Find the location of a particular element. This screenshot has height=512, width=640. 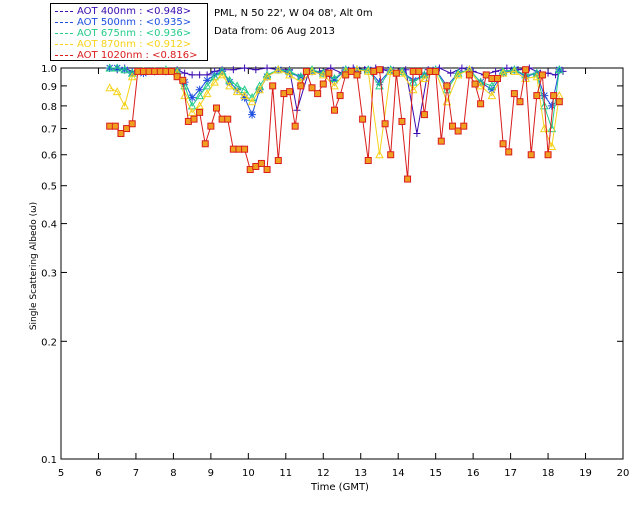

x-tick-label: 16 is located at coordinates (473, 473).